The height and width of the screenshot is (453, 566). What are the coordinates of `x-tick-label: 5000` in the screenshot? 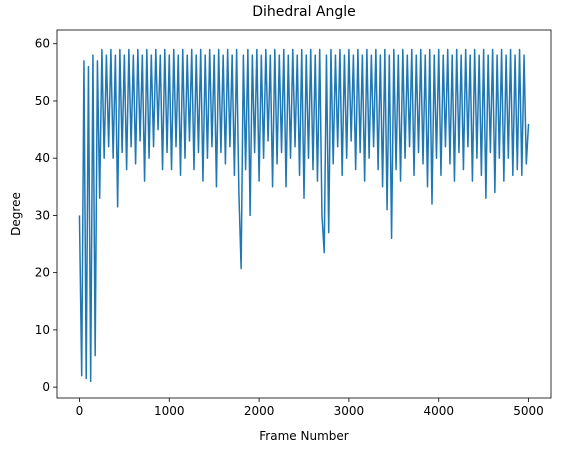 It's located at (528, 411).